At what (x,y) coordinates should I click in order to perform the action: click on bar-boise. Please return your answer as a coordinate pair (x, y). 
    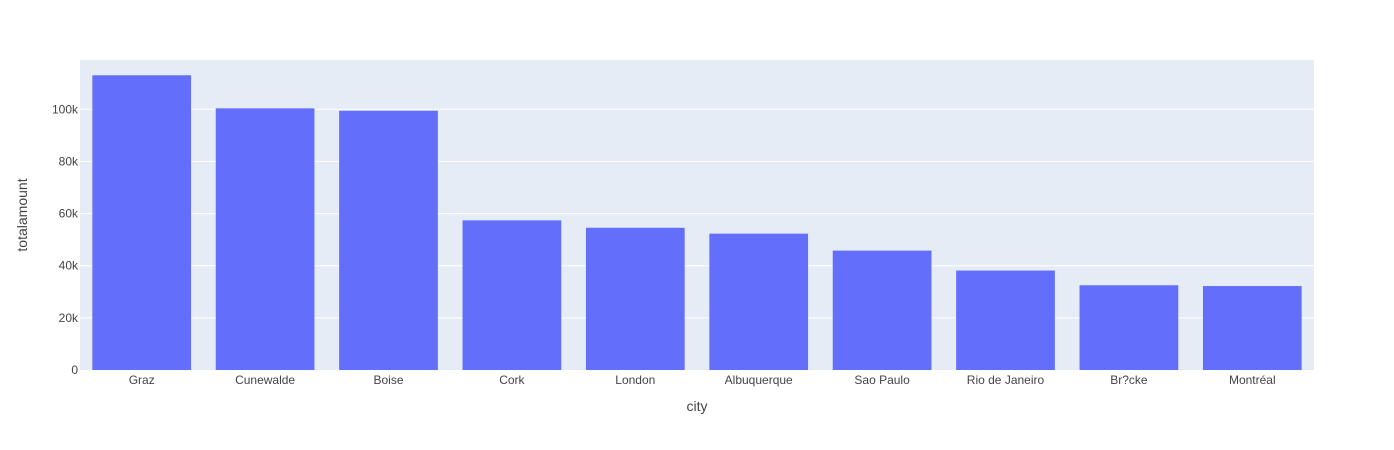
    Looking at the image, I should click on (388, 240).